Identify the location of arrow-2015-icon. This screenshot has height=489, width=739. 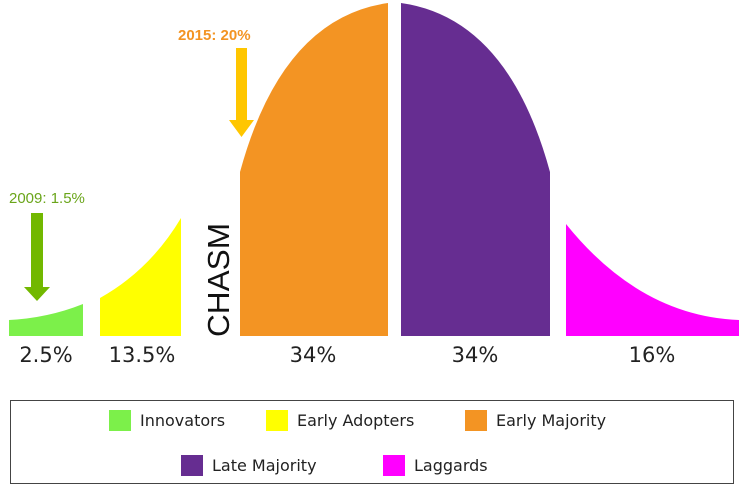
(241, 92).